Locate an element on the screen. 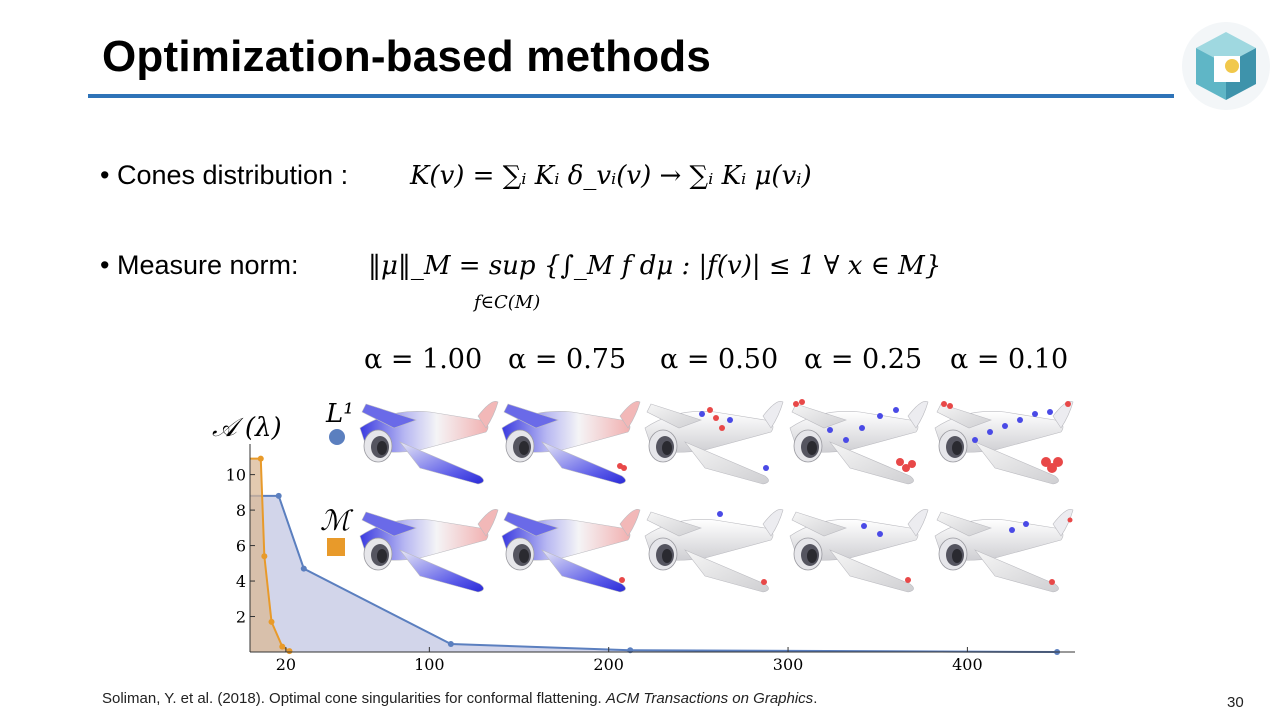  y-tick-label: 8 is located at coordinates (241, 510).